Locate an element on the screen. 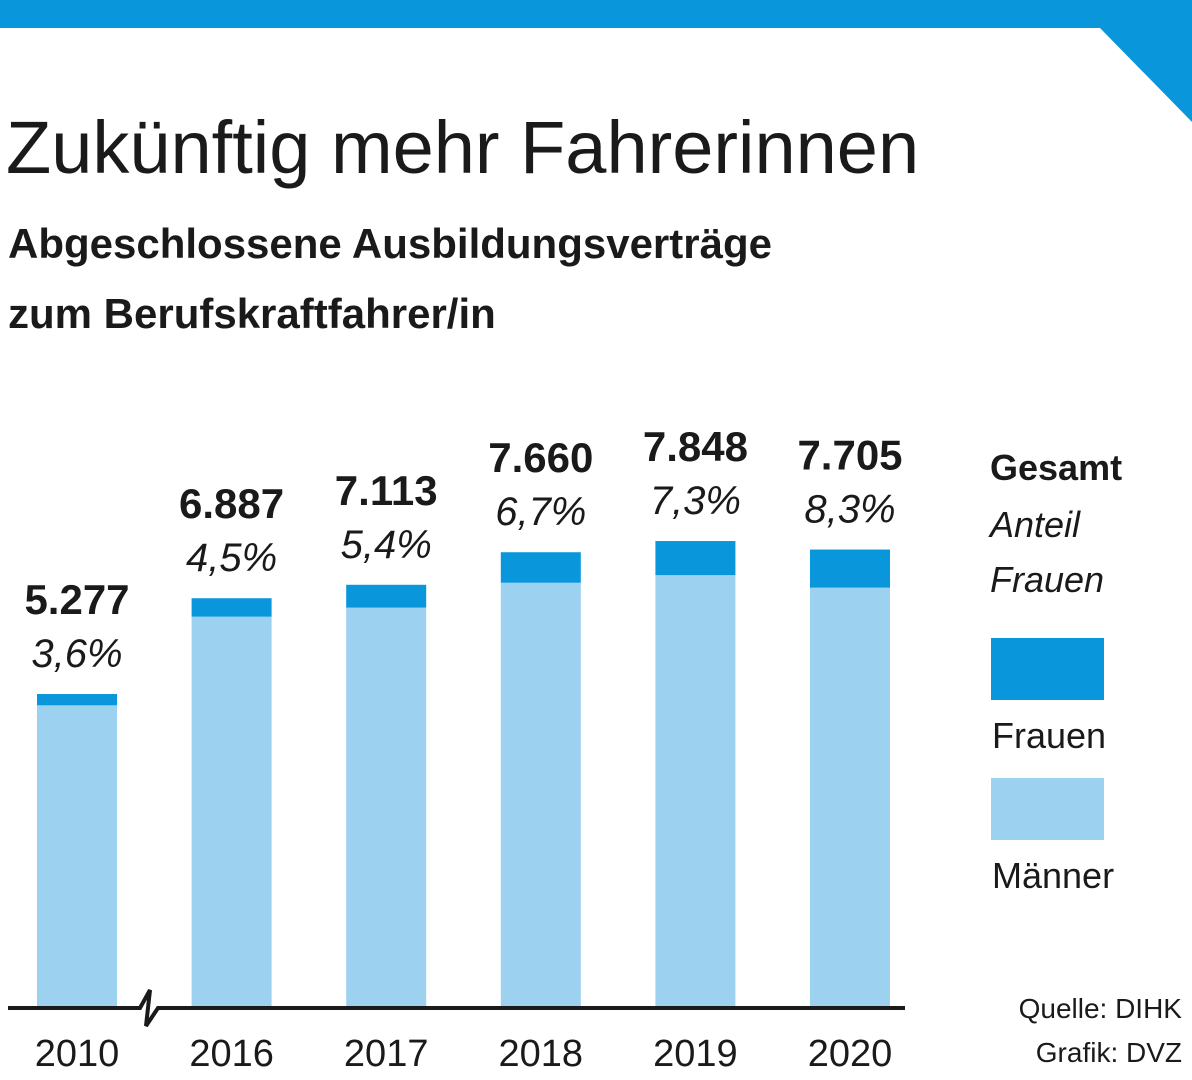  total-label: 7.660 is located at coordinates (540, 457).